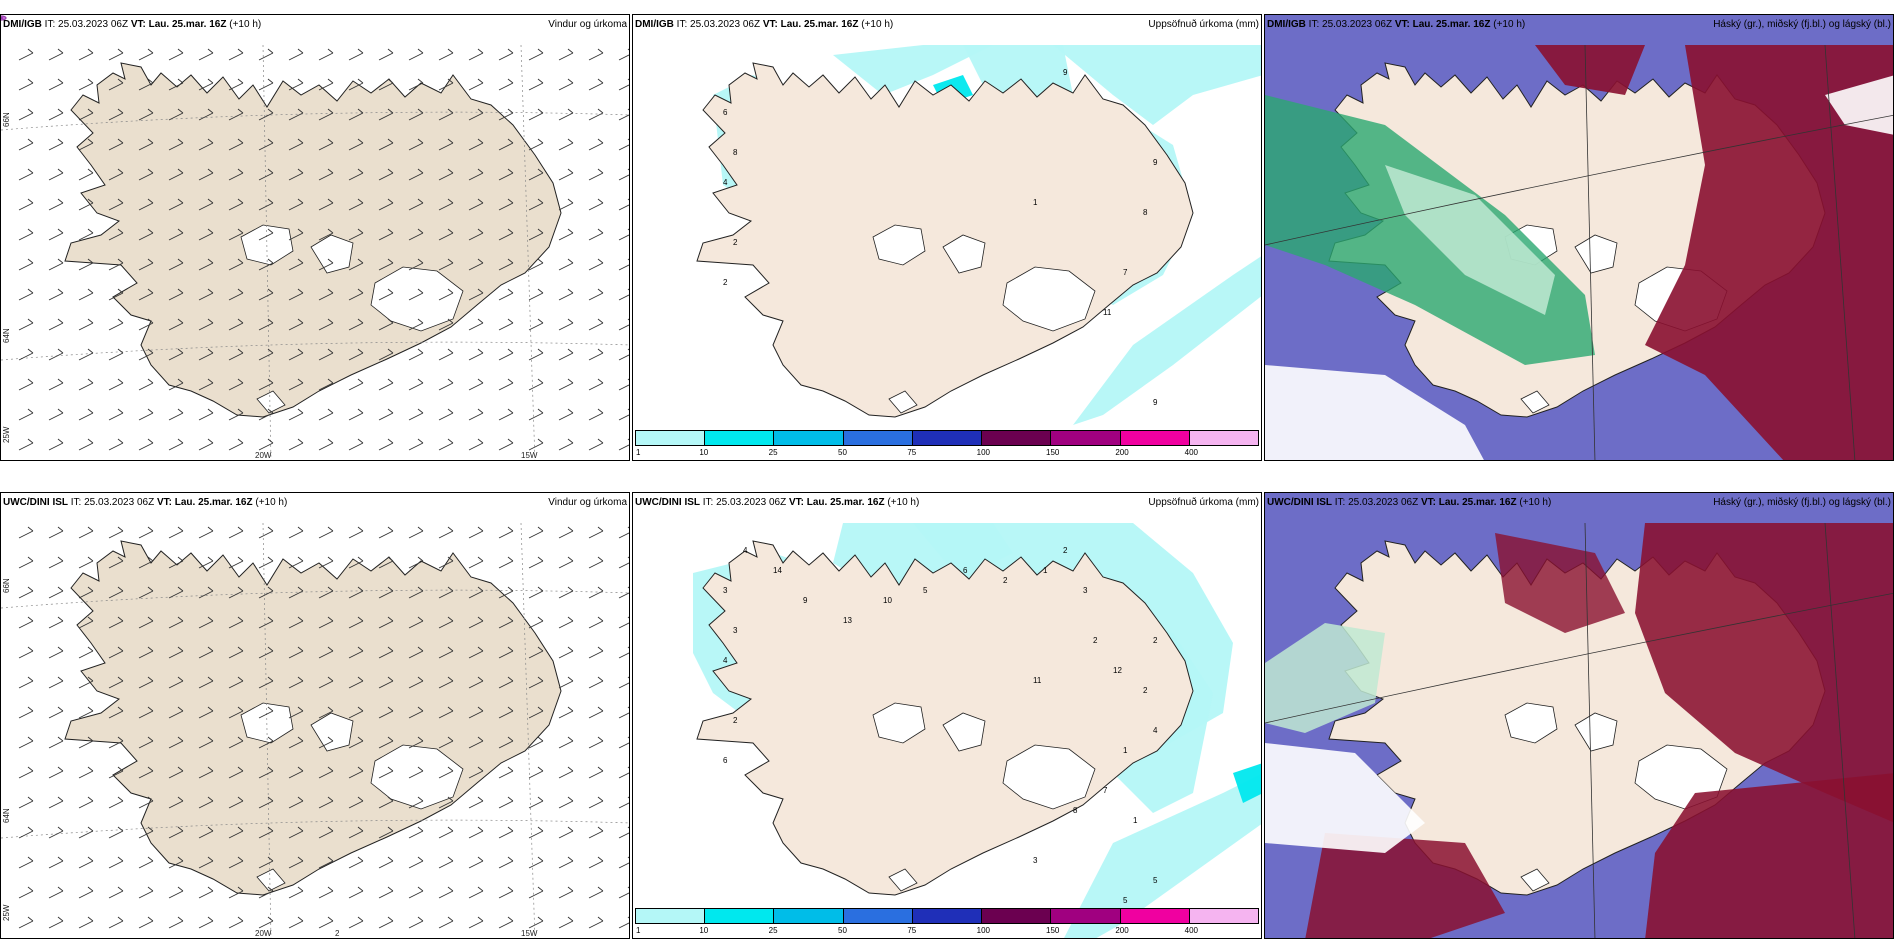 This screenshot has height=950, width=1900. What do you see at coordinates (1135, 820) in the screenshot?
I see `accum-value: 1` at bounding box center [1135, 820].